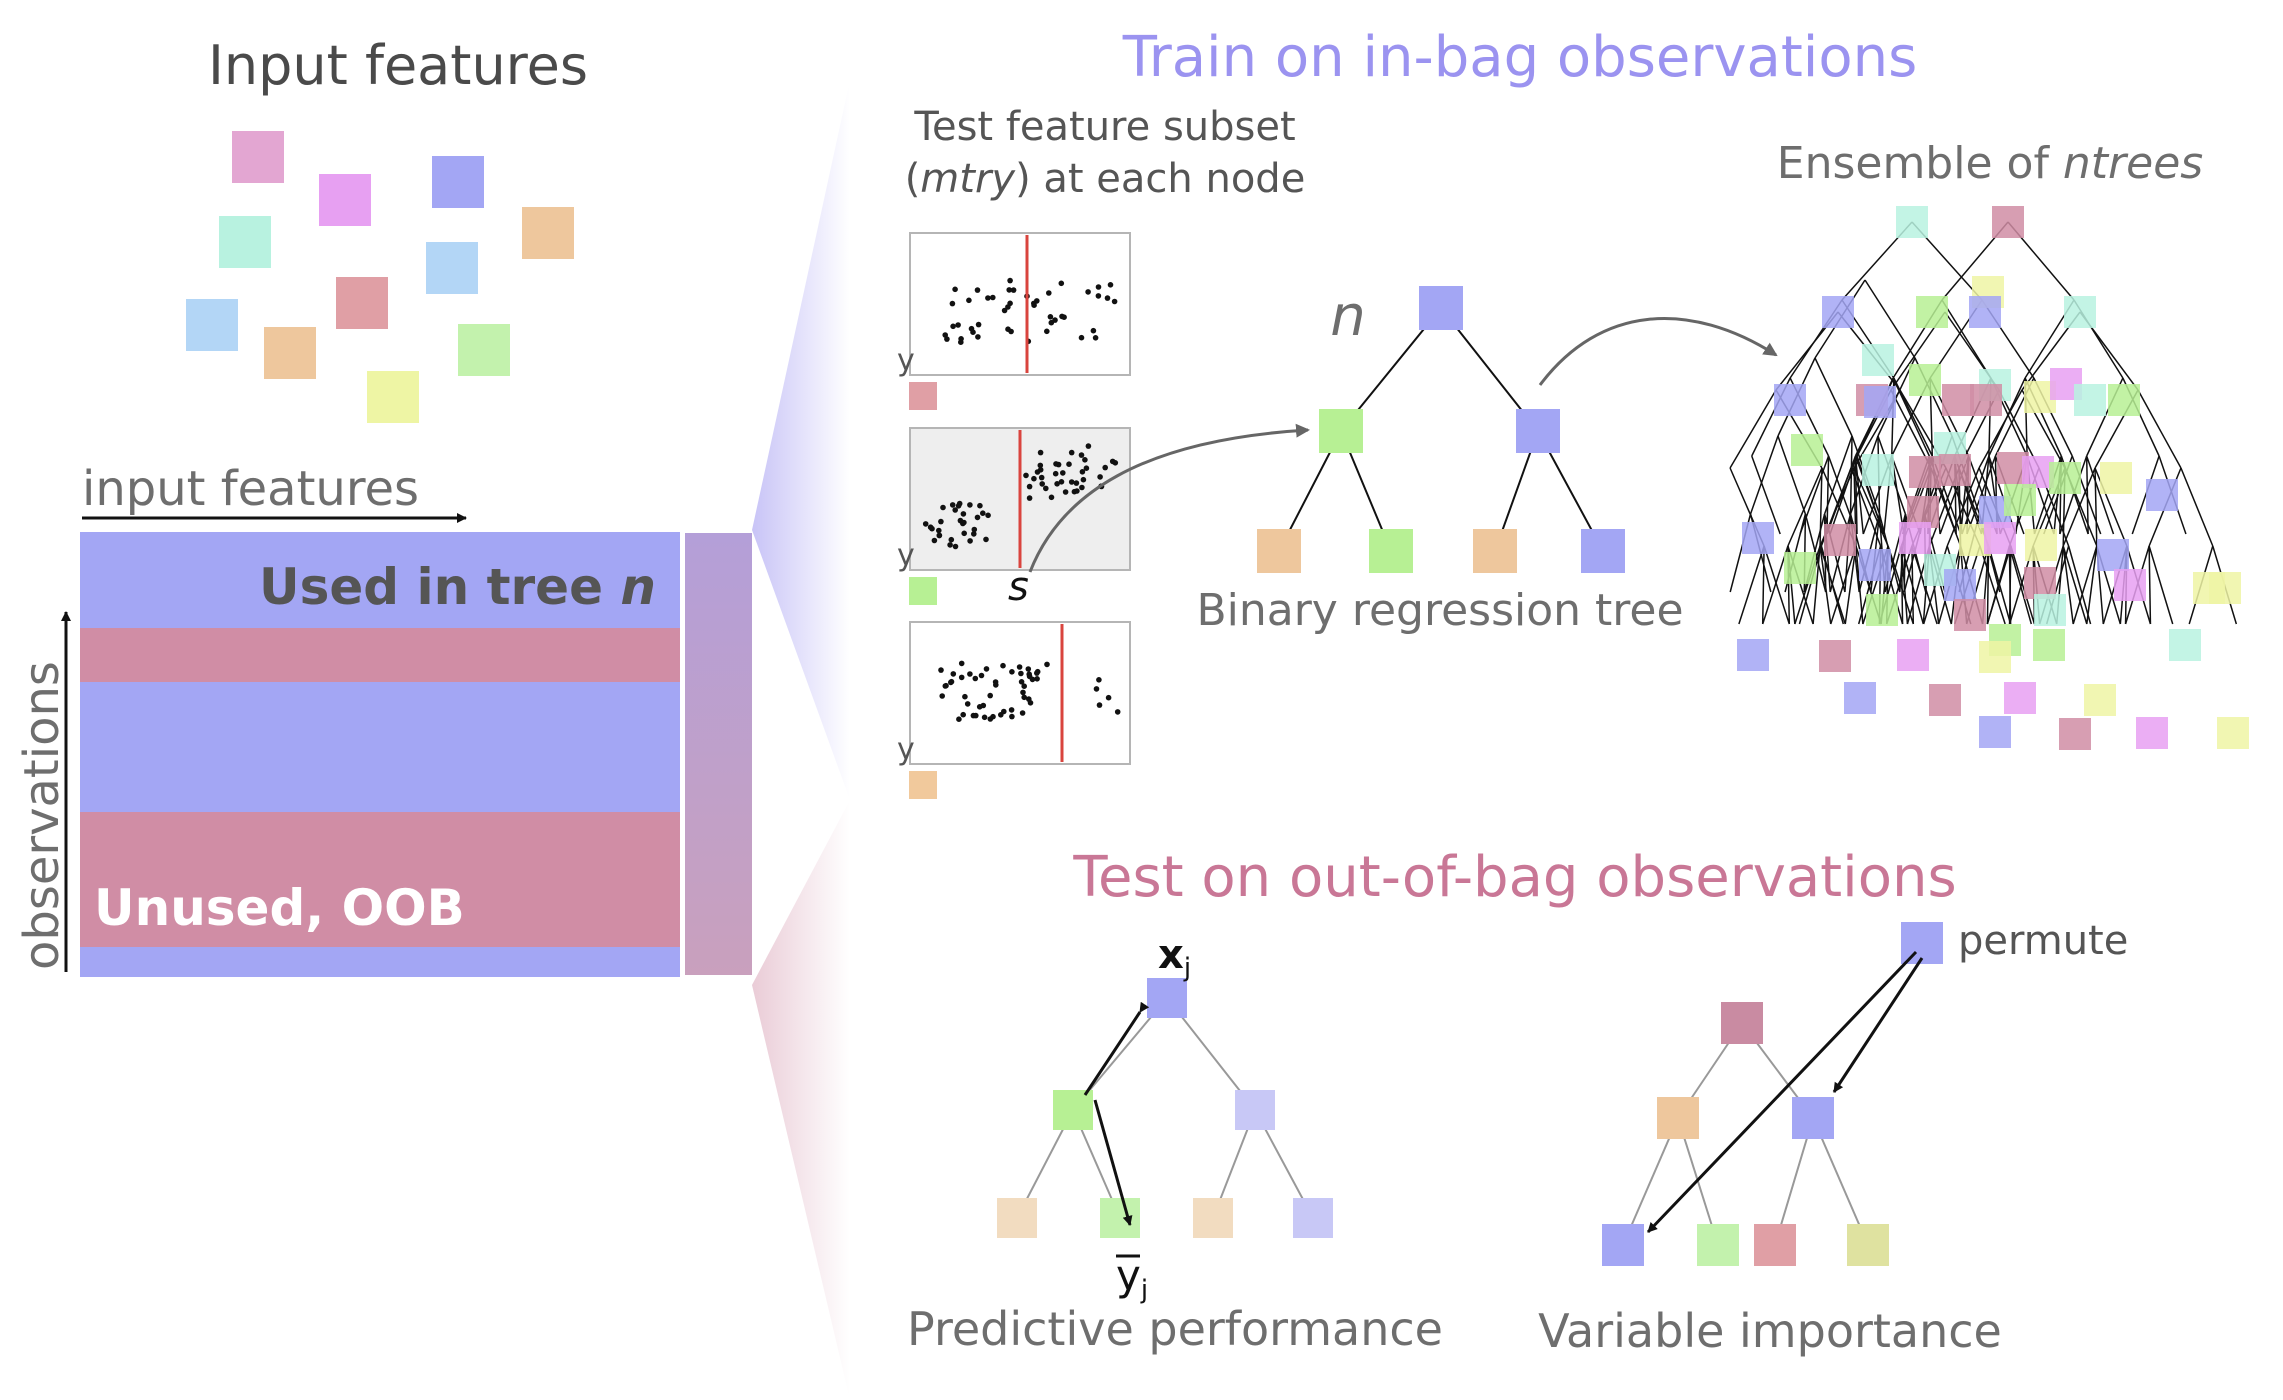  Describe the element at coordinates (2043, 941) in the screenshot. I see `permute-label: permute` at that location.